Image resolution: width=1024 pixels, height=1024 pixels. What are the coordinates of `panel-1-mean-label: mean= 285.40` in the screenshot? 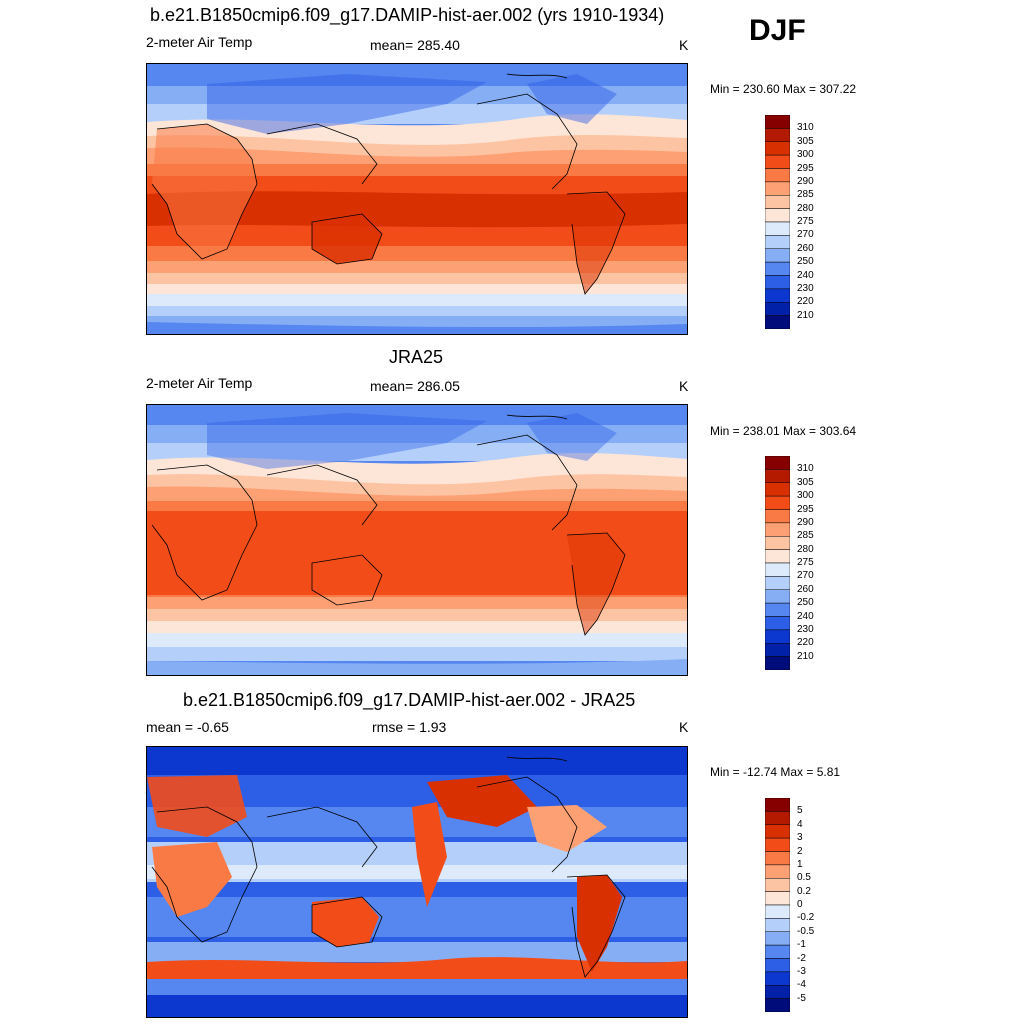 It's located at (415, 45).